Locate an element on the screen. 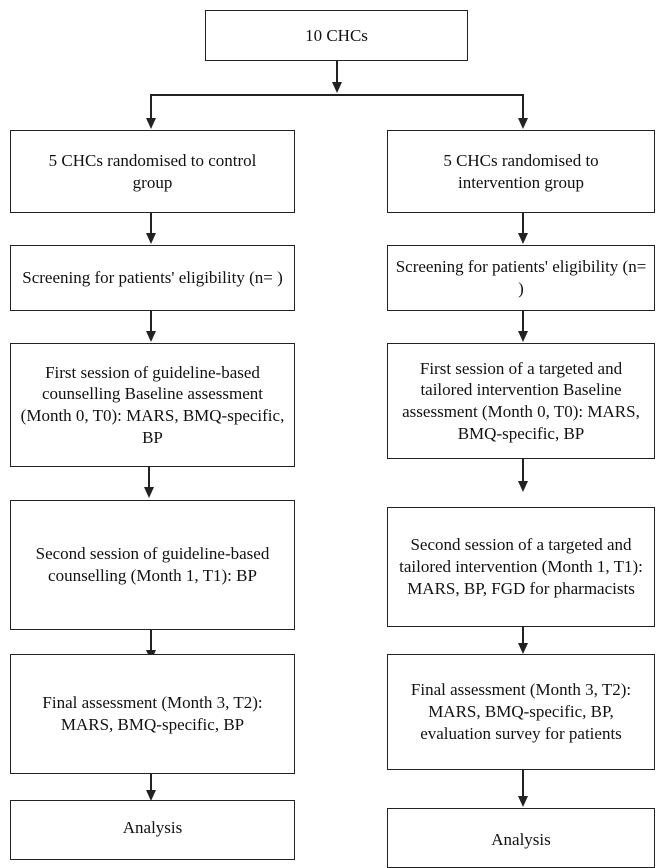 The image size is (657, 868). intervention-analysis-box: Analysis is located at coordinates (521, 838).